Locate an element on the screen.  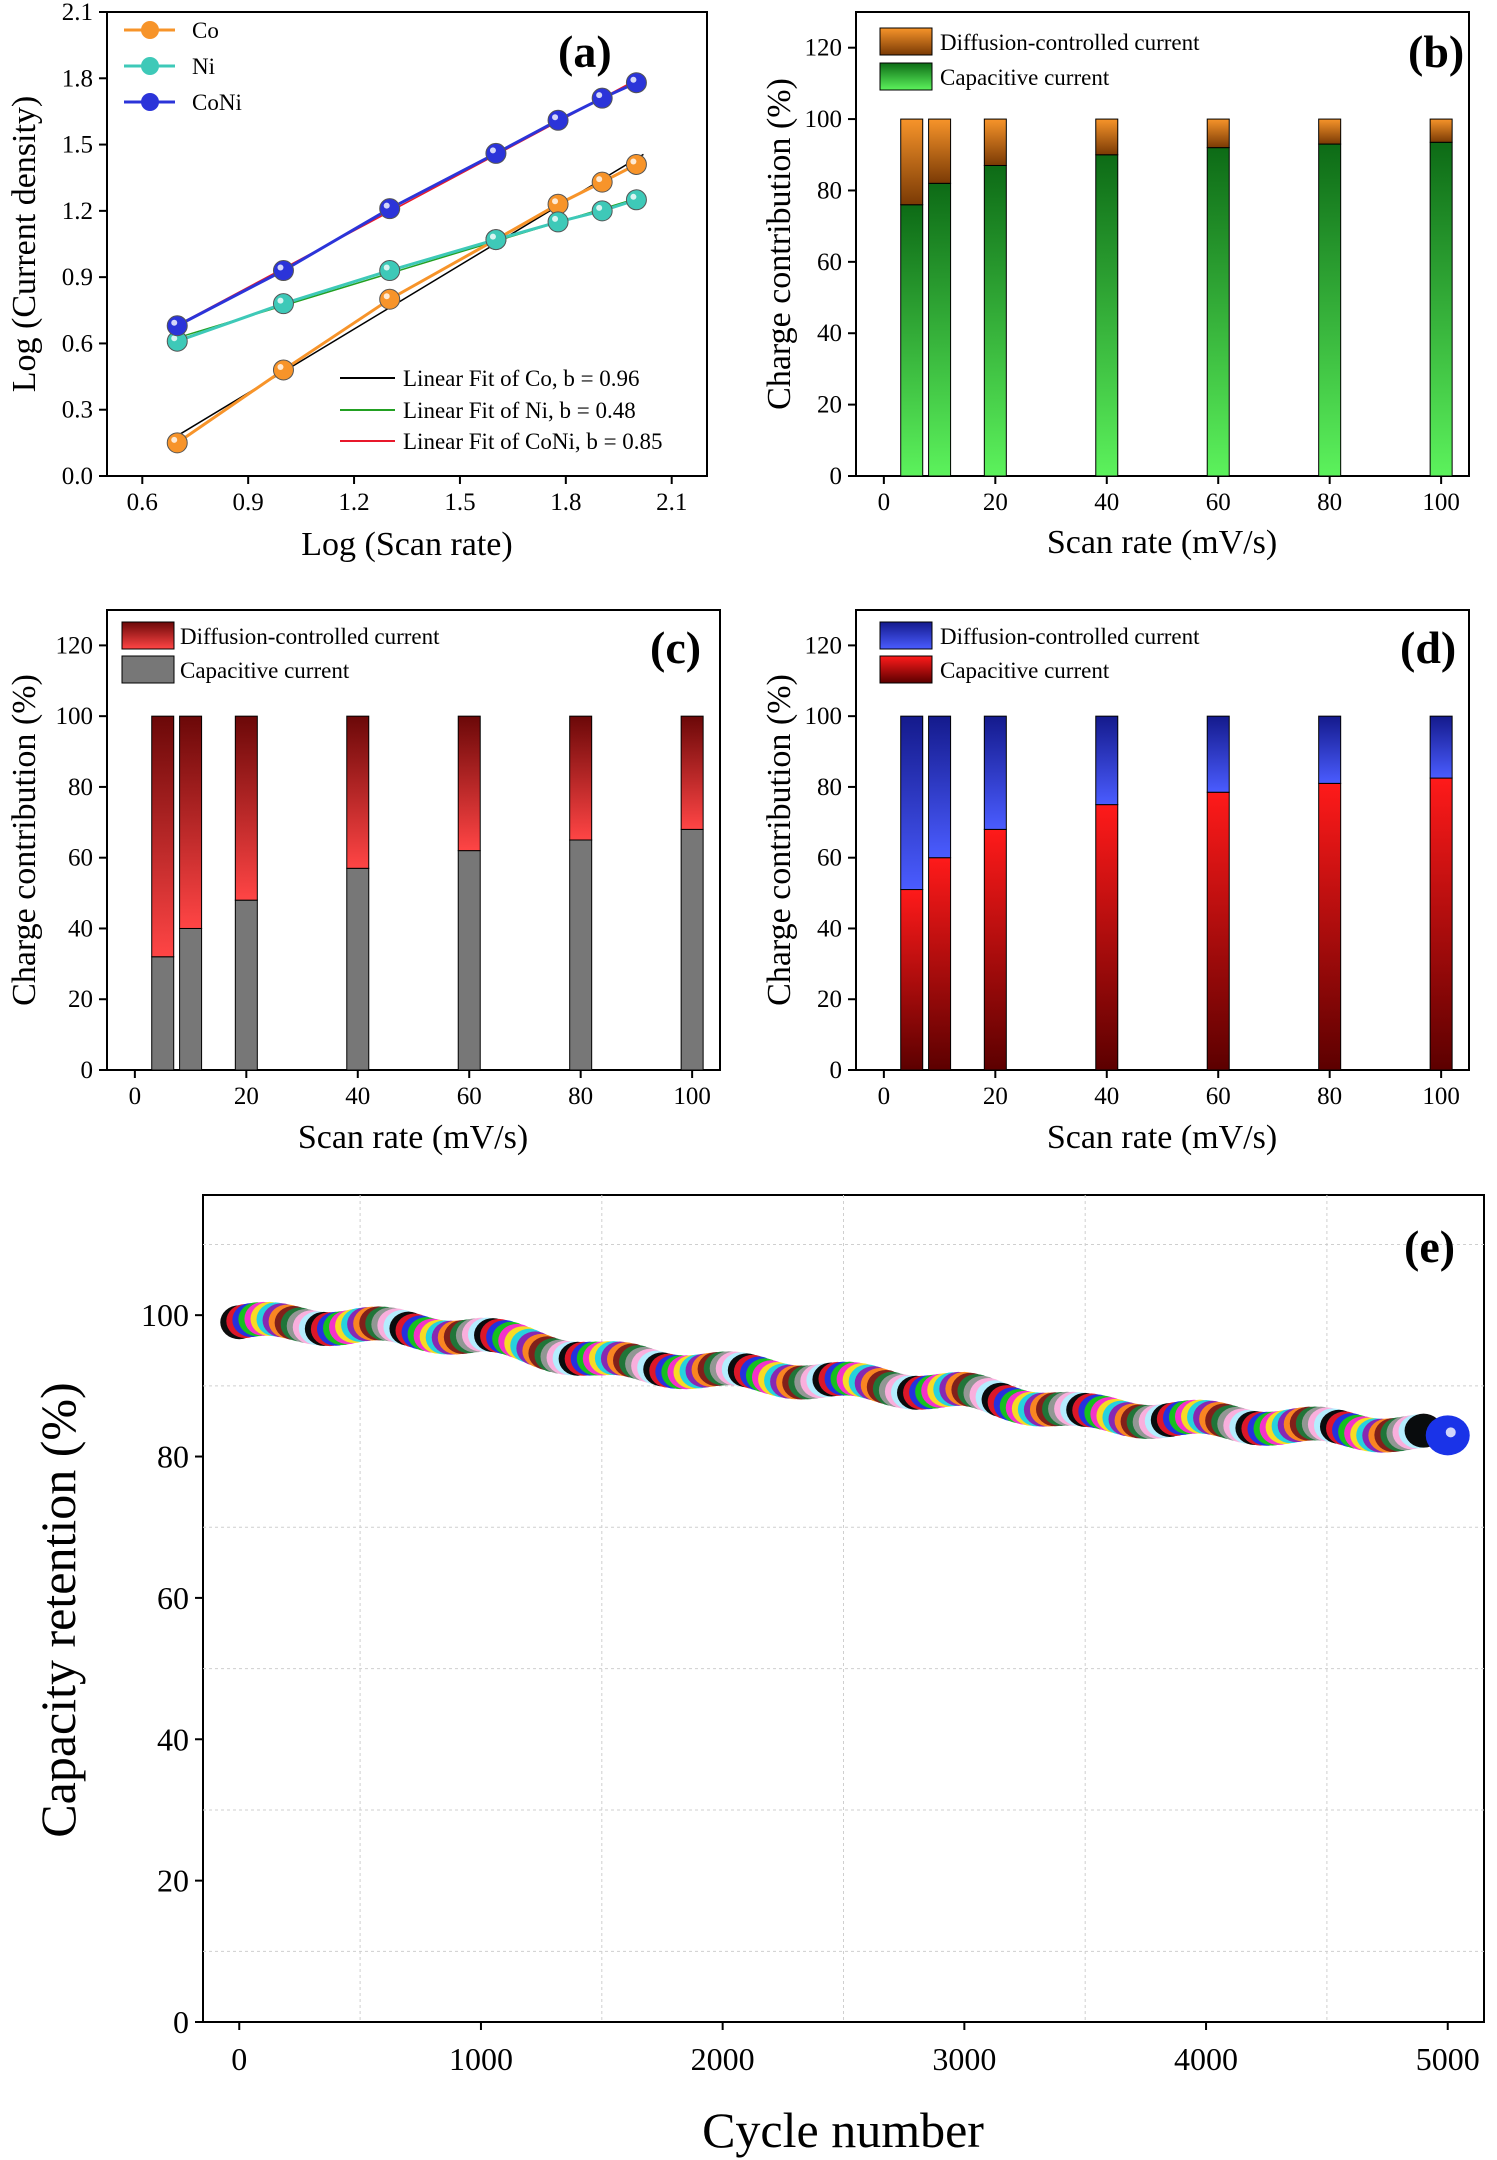
panel-b-xtick-label: 100 is located at coordinates (1441, 502).